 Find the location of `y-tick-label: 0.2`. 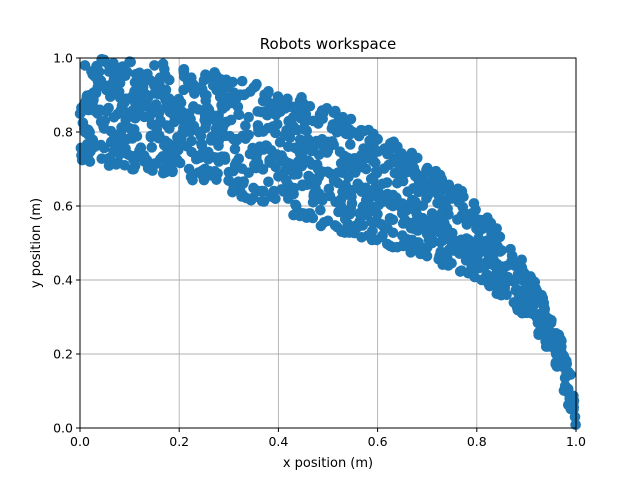

y-tick-label: 0.2 is located at coordinates (63, 354).